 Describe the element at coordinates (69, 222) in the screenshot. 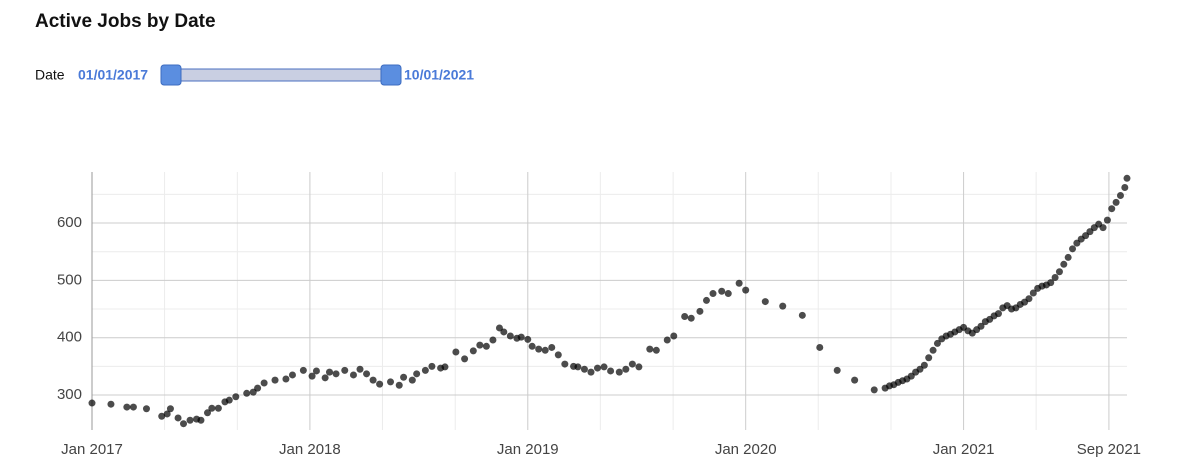

I see `y-tick-label: 600` at that location.